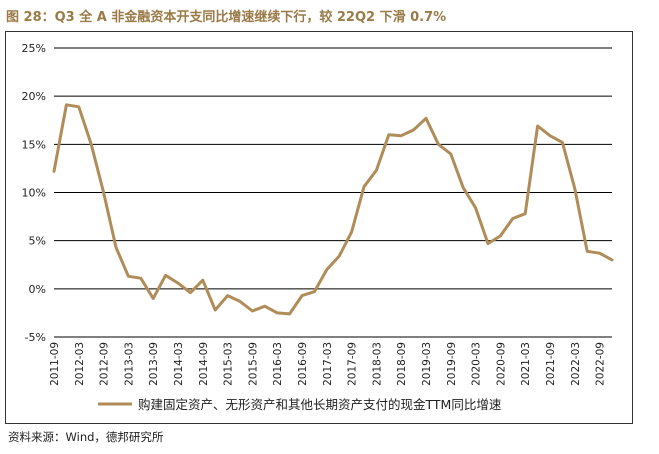 This screenshot has width=659, height=454. Describe the element at coordinates (303, 364) in the screenshot. I see `x-tick-label: 2016-09` at that location.